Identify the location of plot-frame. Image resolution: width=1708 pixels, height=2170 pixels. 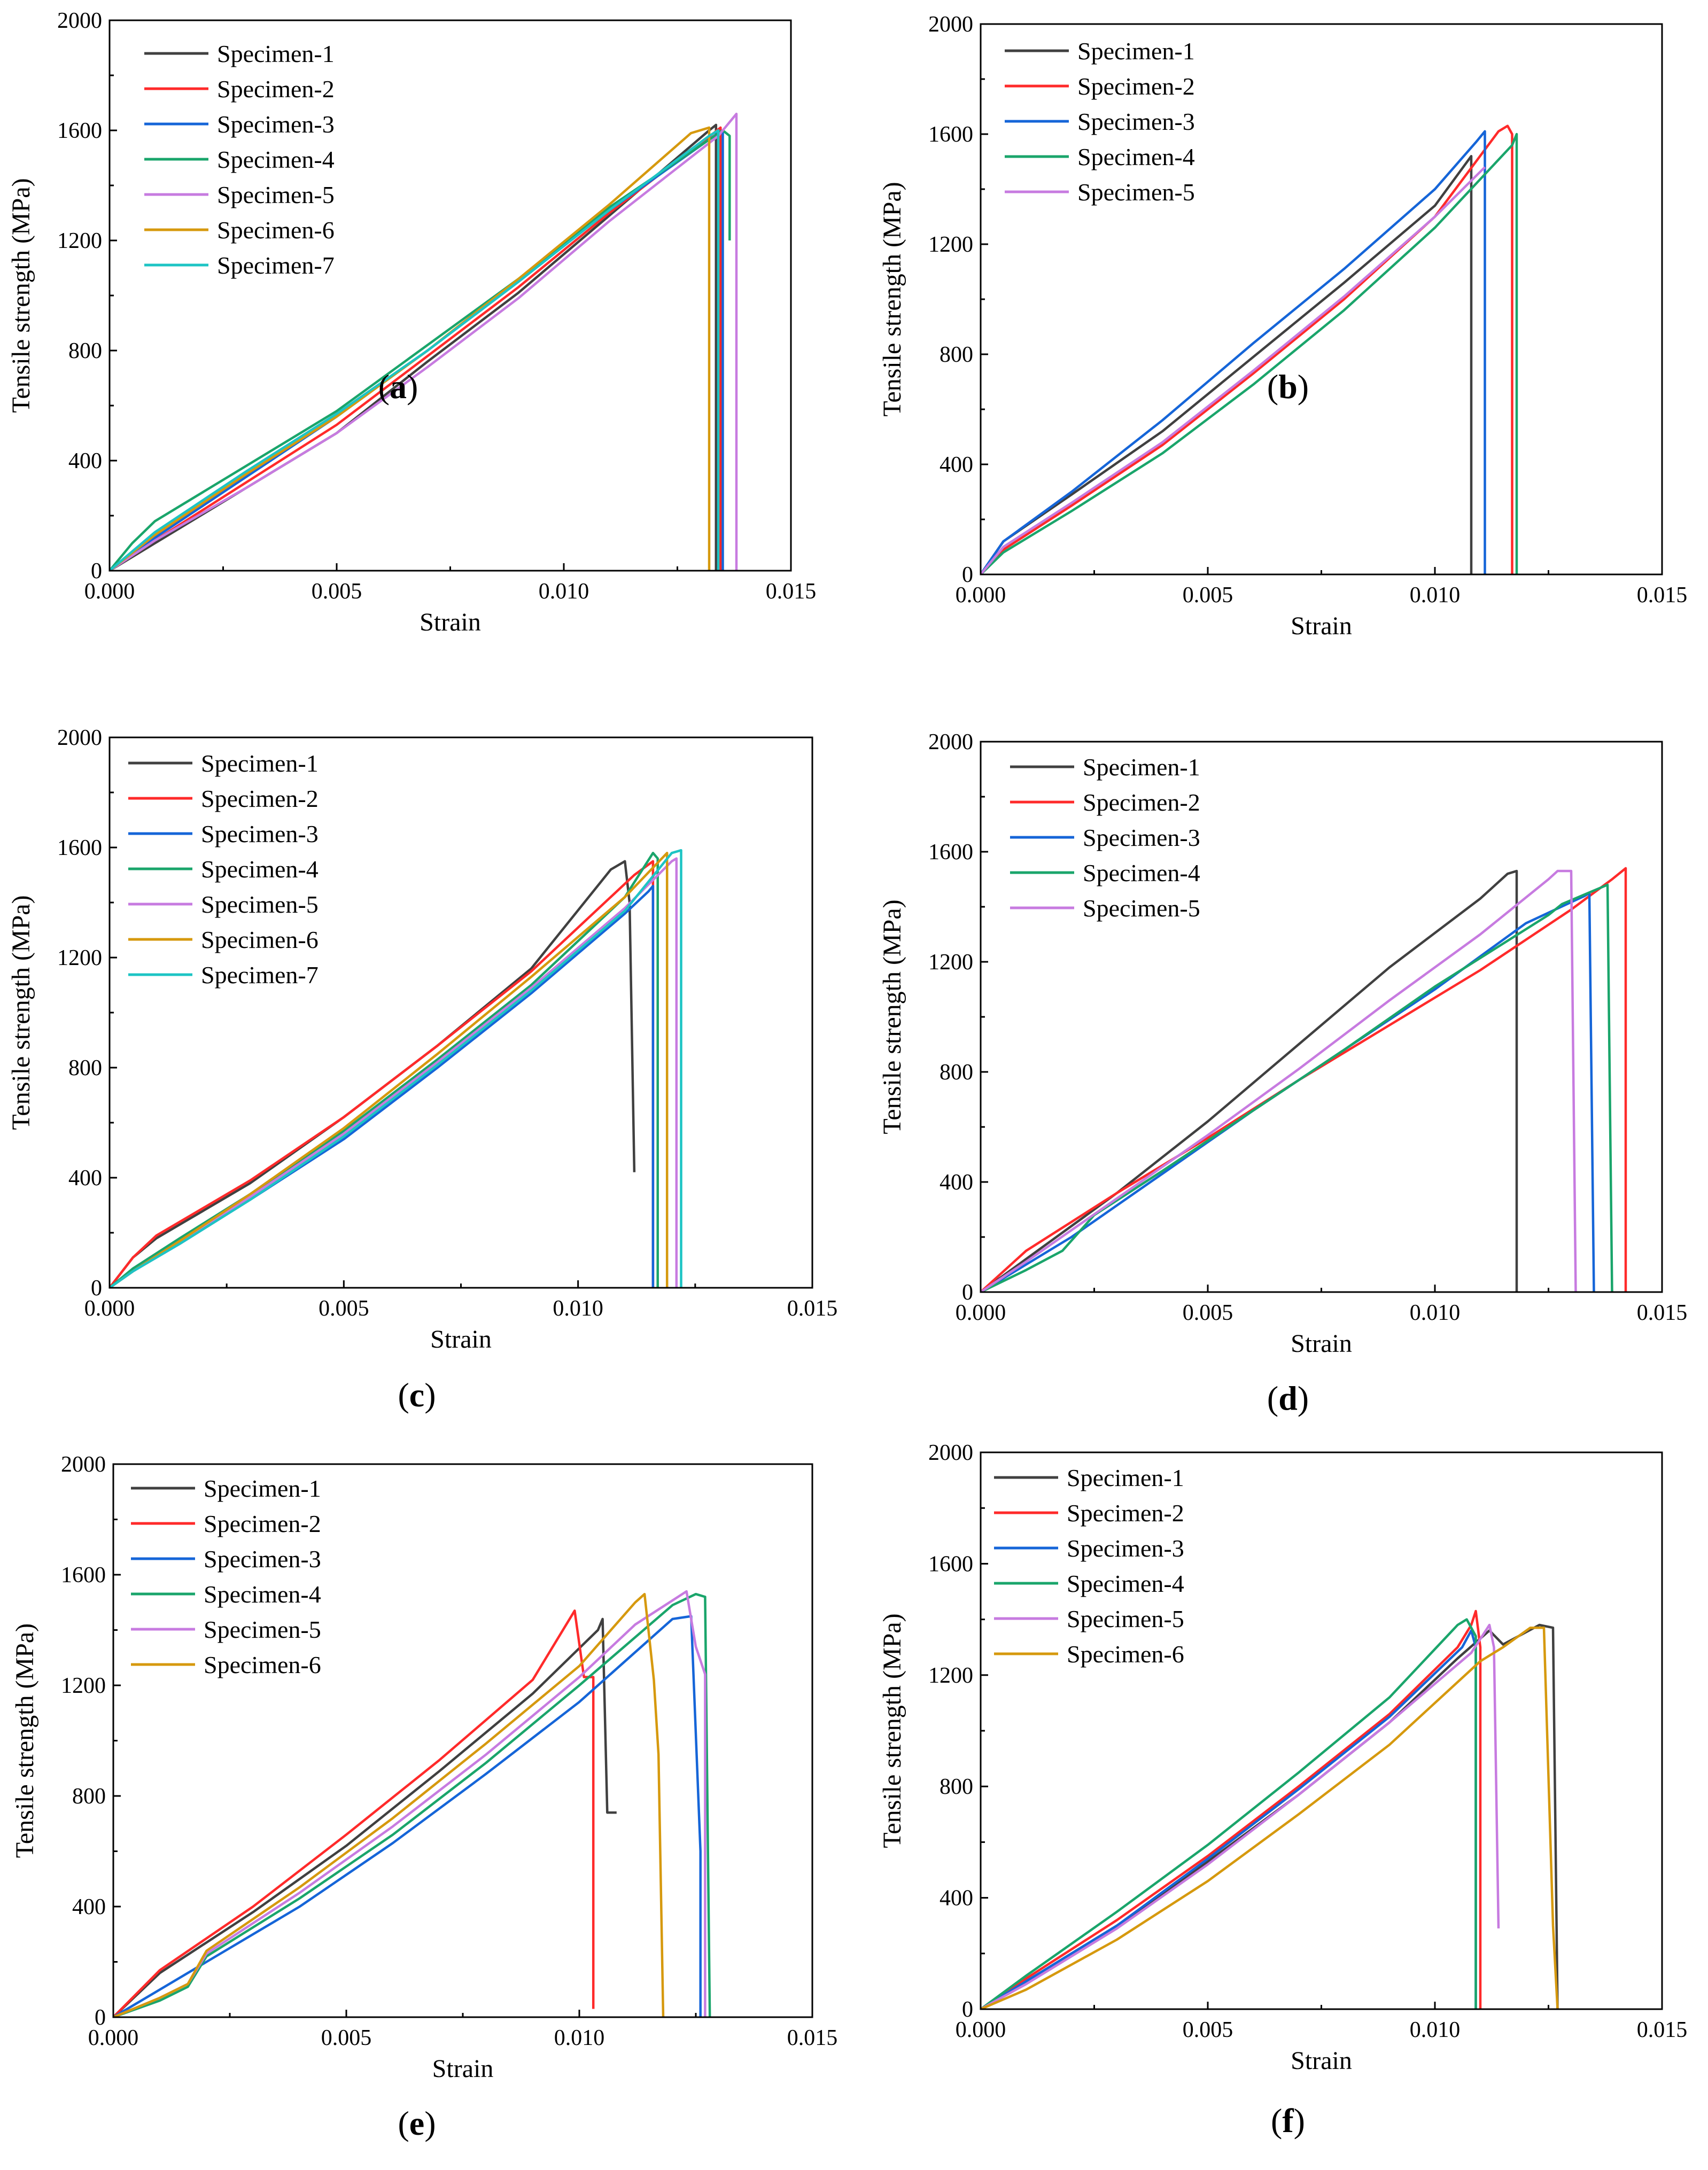
(1321, 299).